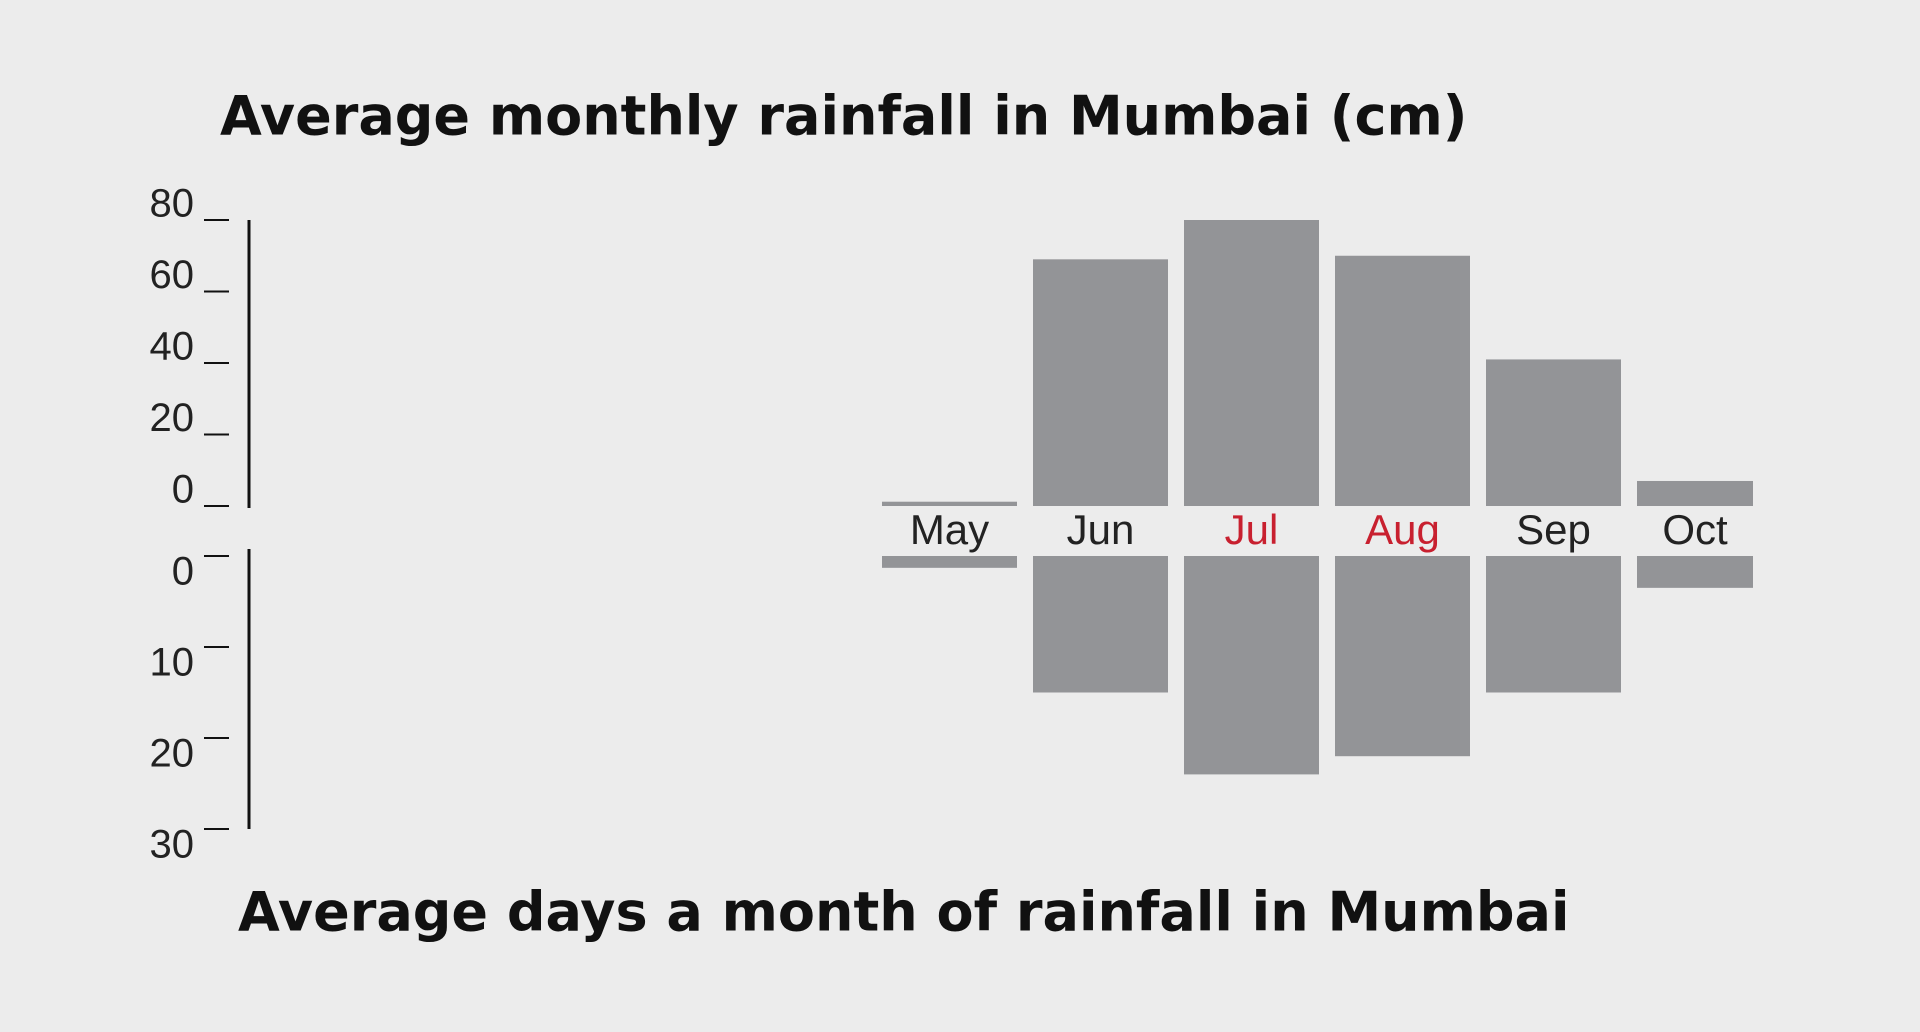  What do you see at coordinates (843, 116) in the screenshot?
I see `chart-title: Average monthly rainfall in Mumbai (cm)` at bounding box center [843, 116].